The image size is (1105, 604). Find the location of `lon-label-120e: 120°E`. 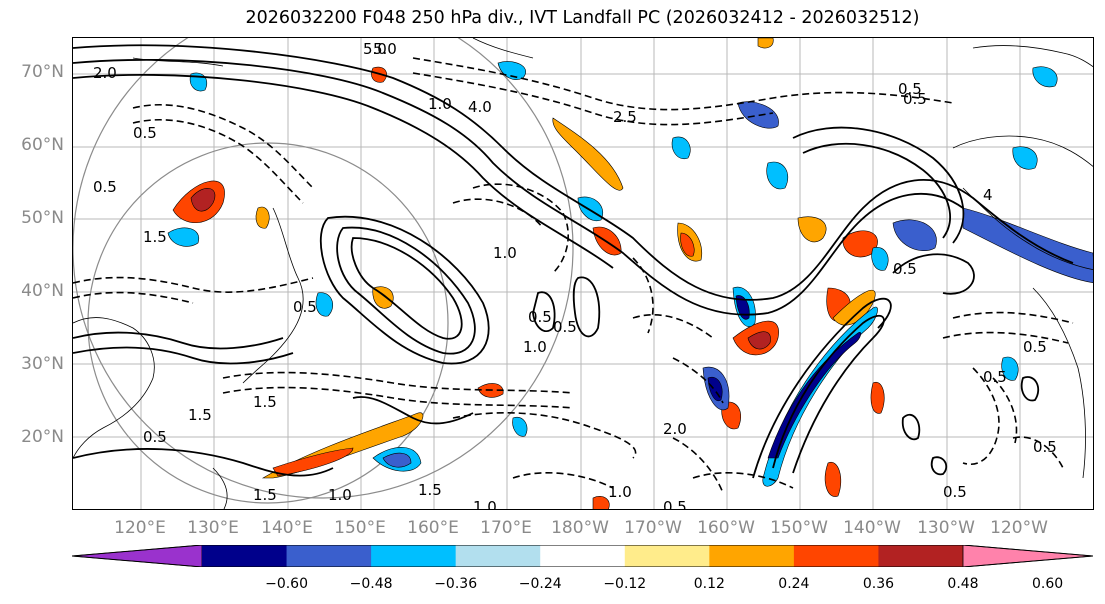

lon-label-120e: 120°E is located at coordinates (140, 528).